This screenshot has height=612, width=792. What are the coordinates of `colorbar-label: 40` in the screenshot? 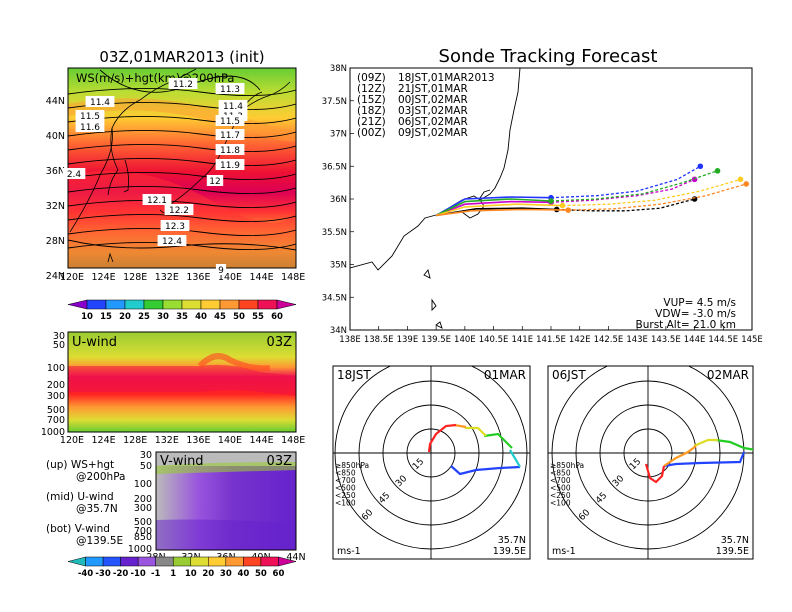 It's located at (243, 574).